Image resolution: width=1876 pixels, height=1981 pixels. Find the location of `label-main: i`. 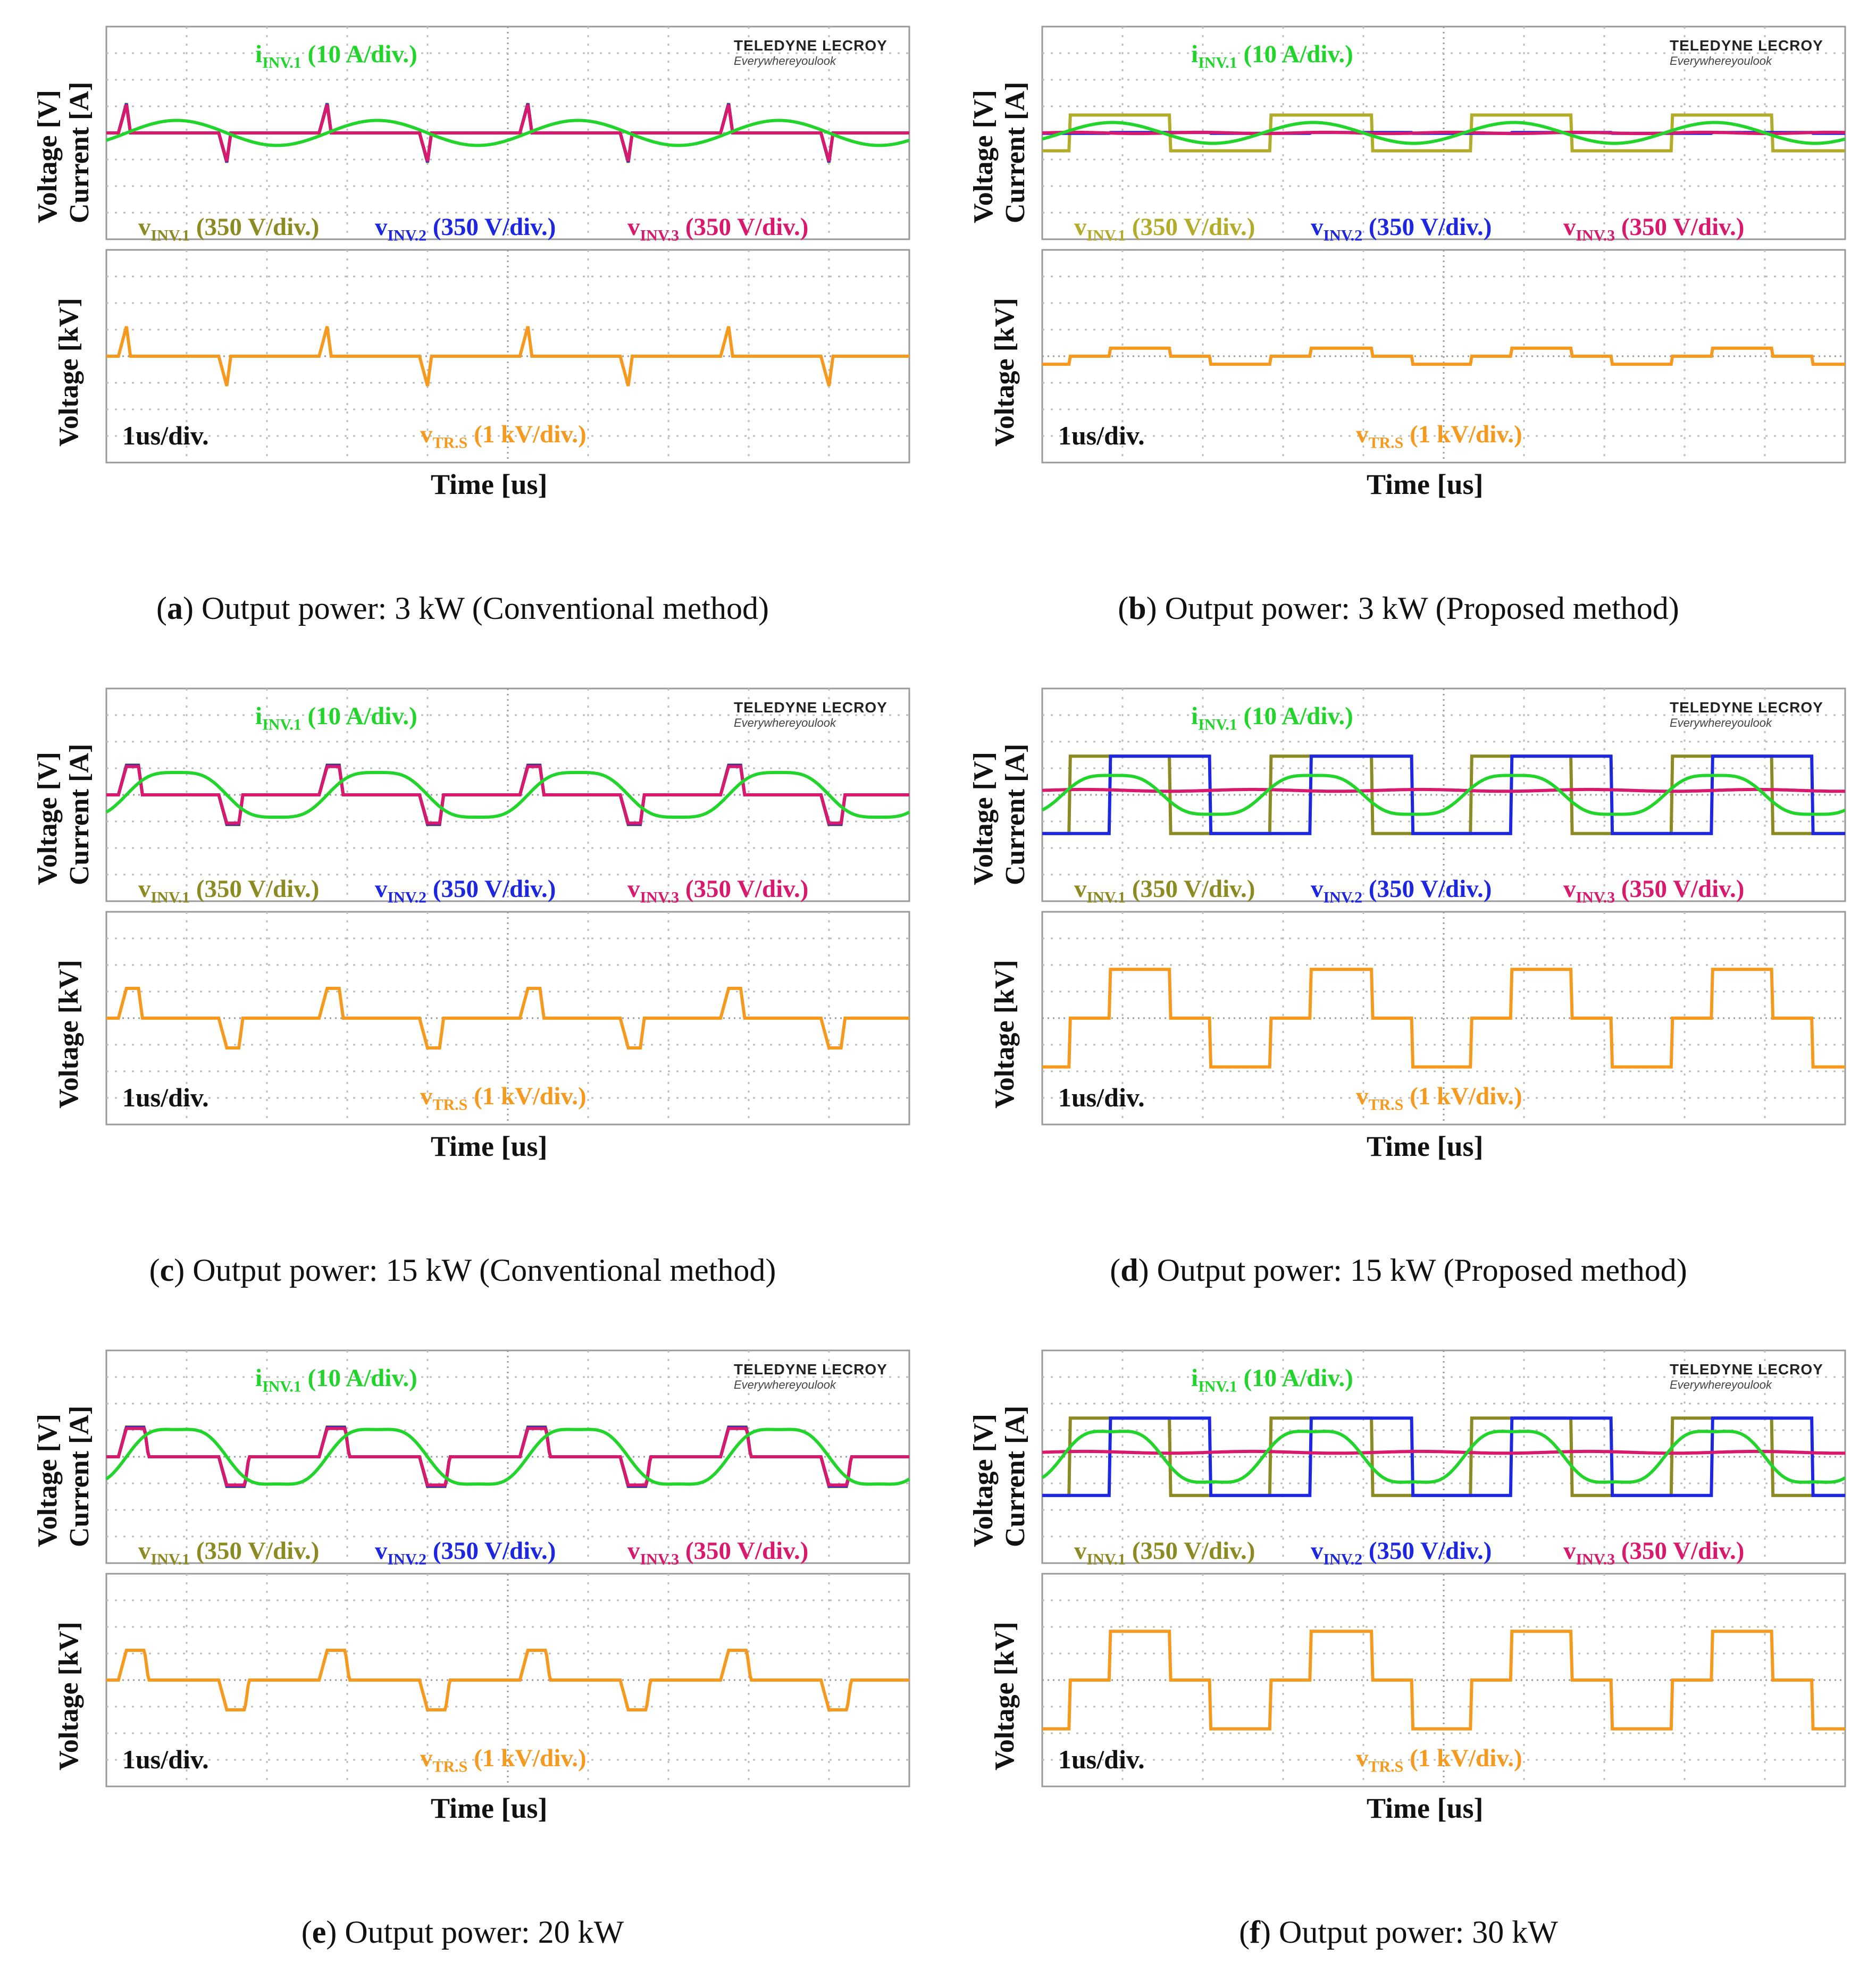

label-main: i is located at coordinates (259, 1378).